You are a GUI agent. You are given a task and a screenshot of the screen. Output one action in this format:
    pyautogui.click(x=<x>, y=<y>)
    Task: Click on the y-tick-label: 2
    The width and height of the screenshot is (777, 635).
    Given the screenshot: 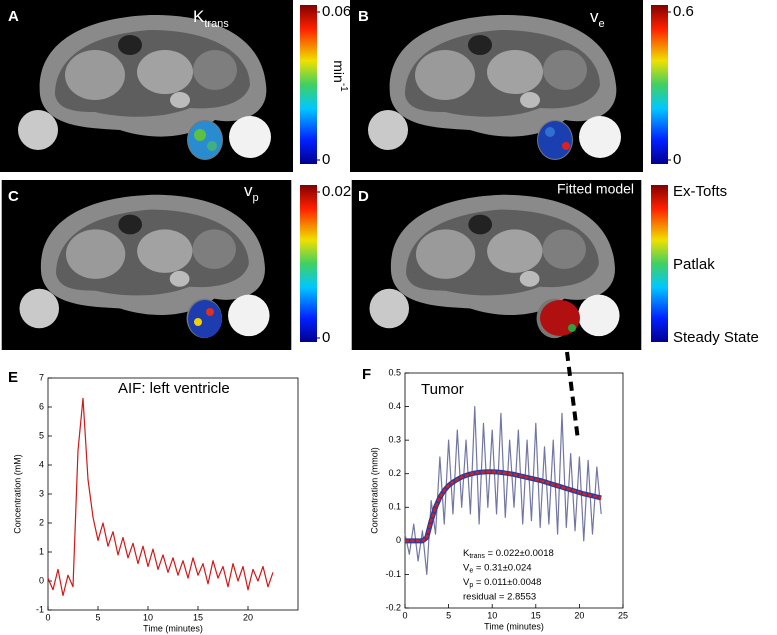 What is the action you would take?
    pyautogui.click(x=41, y=522)
    